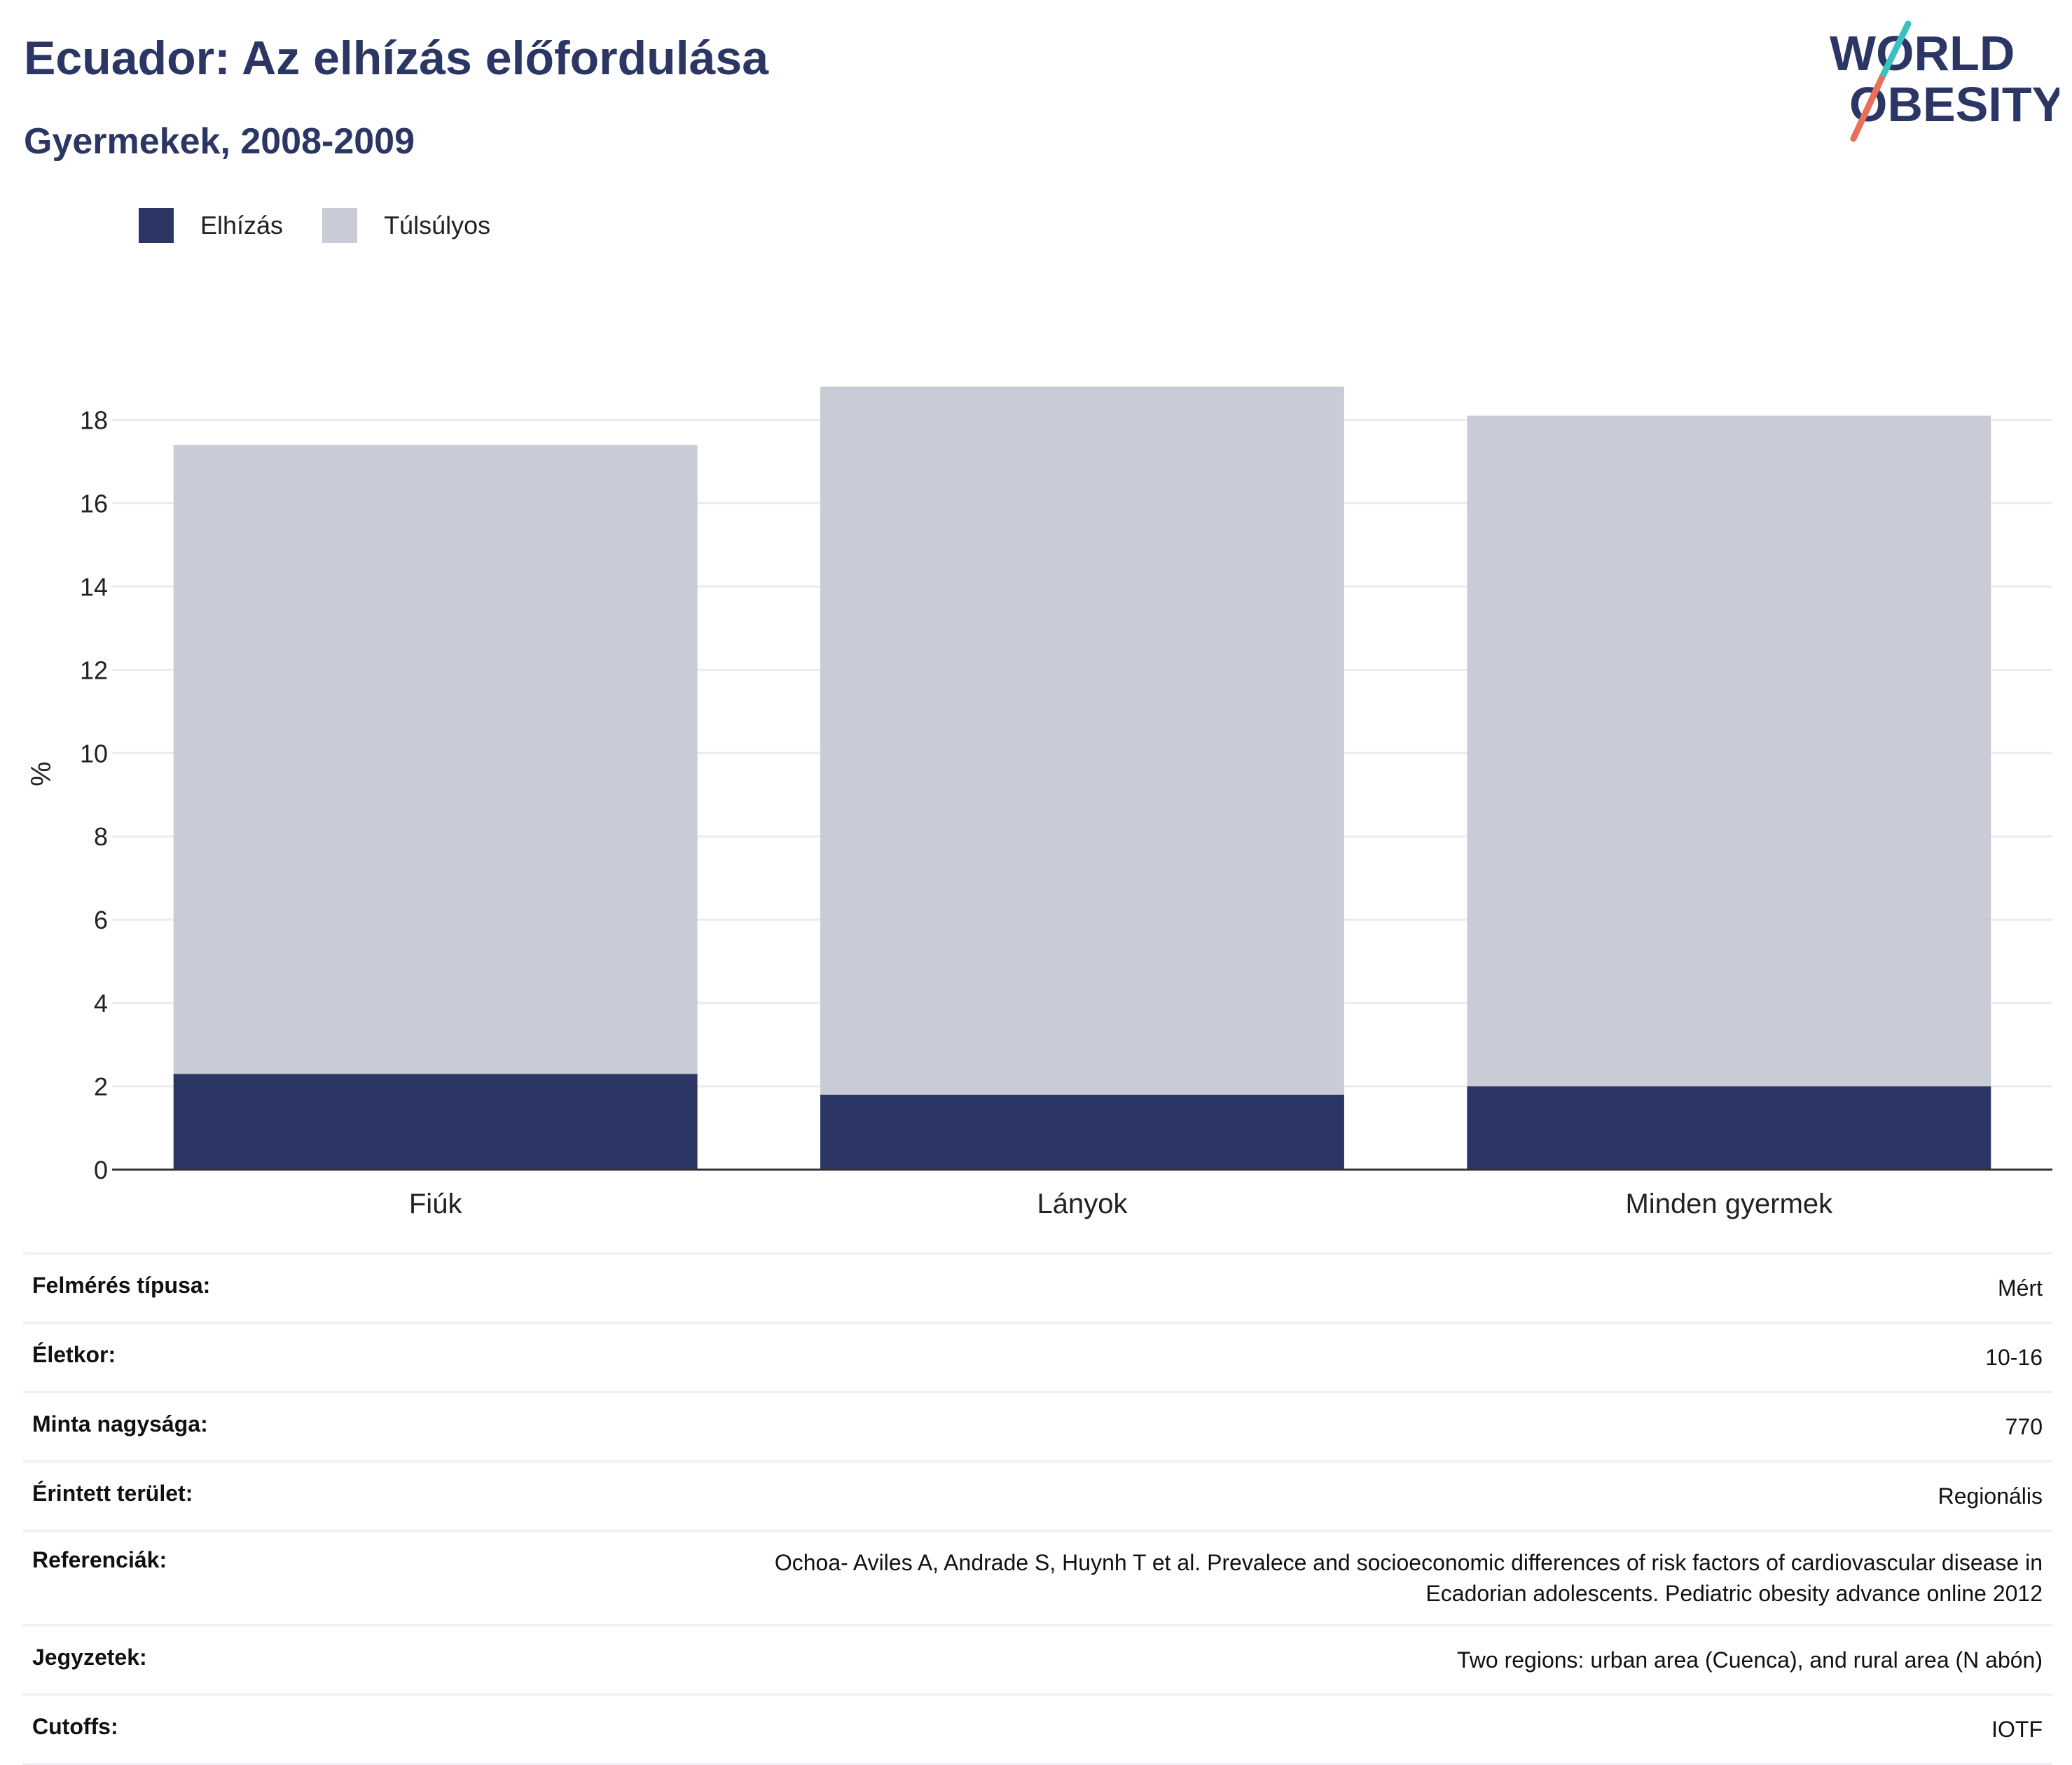 The image size is (2072, 1765). What do you see at coordinates (94, 586) in the screenshot?
I see `y-tick-label: 14` at bounding box center [94, 586].